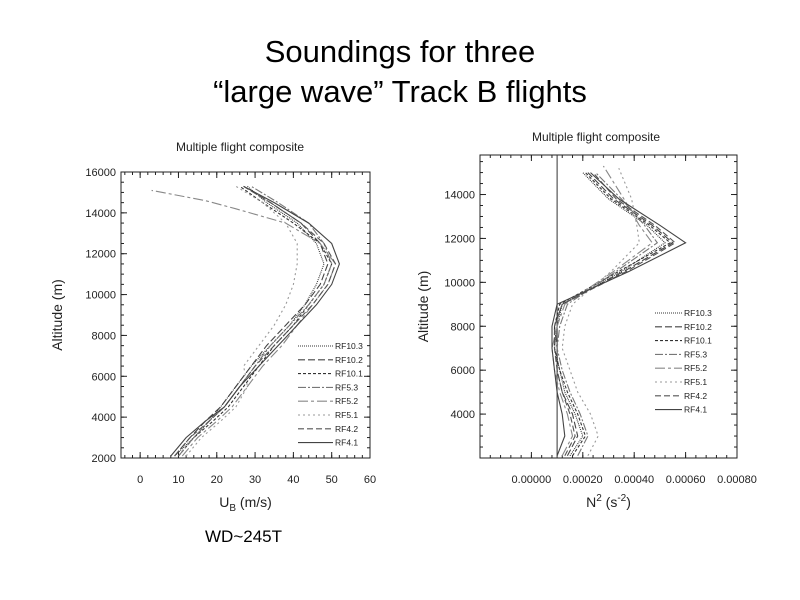 The height and width of the screenshot is (600, 800). I want to click on x-tick-label: 0.00040, so click(634, 480).